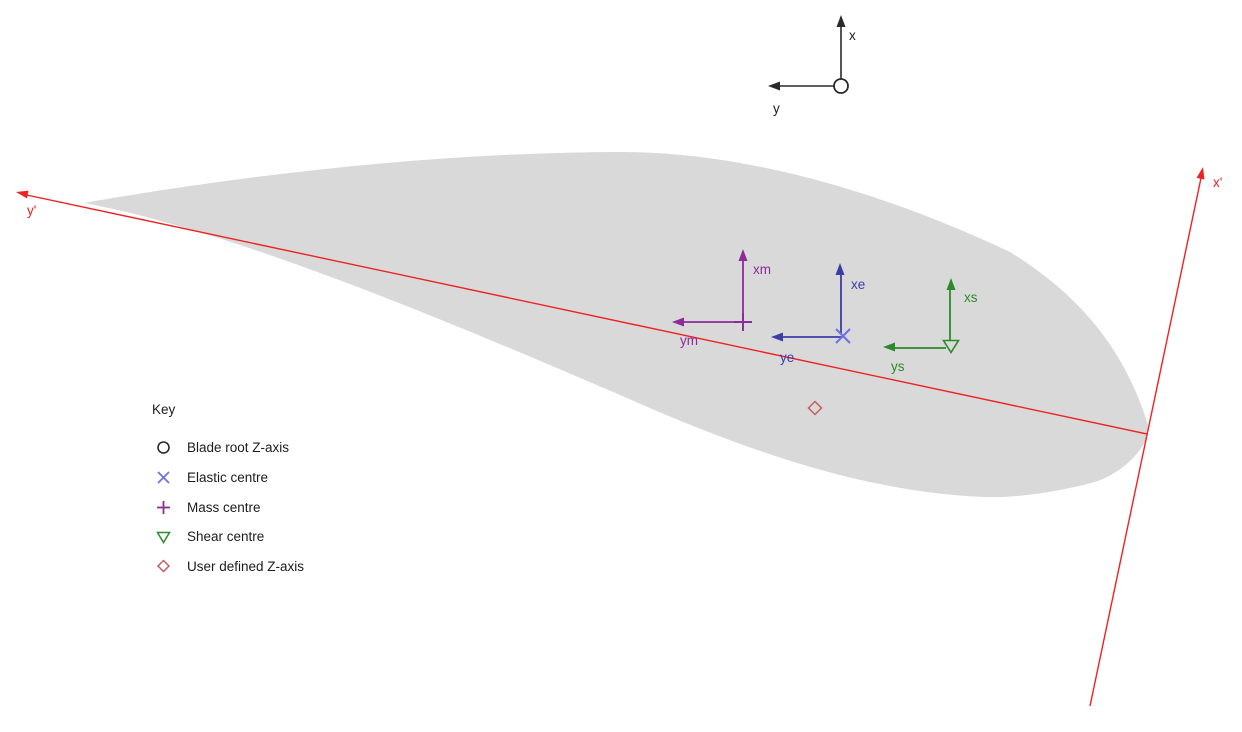 The width and height of the screenshot is (1242, 732). I want to click on rotated-y-axis-label: y', so click(31, 210).